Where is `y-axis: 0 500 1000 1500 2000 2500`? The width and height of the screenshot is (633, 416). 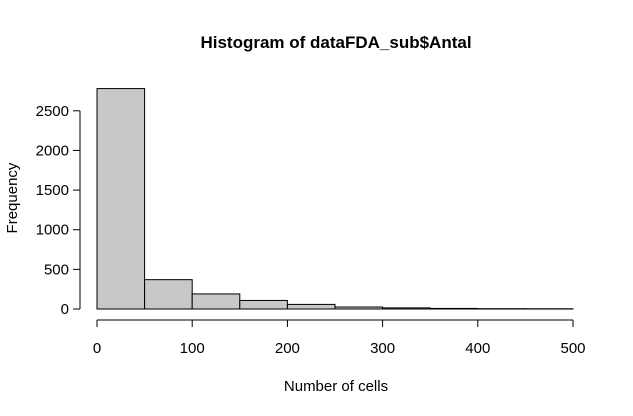
y-axis: 0 500 1000 1500 2000 2500 is located at coordinates (58, 210).